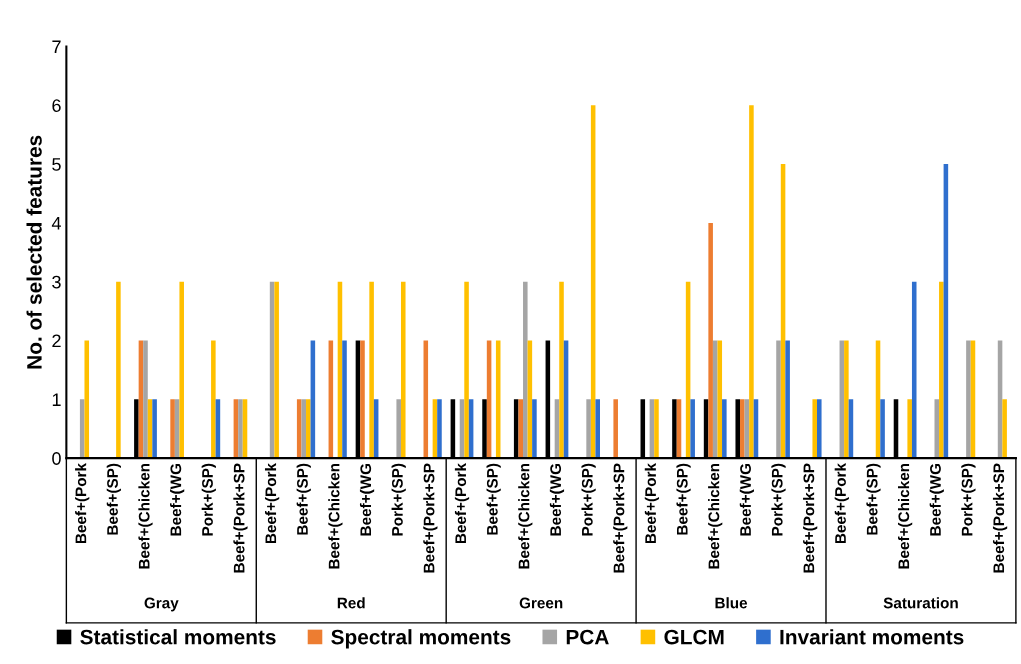 This screenshot has width=1021, height=664. I want to click on y-tick-label: 3, so click(56, 282).